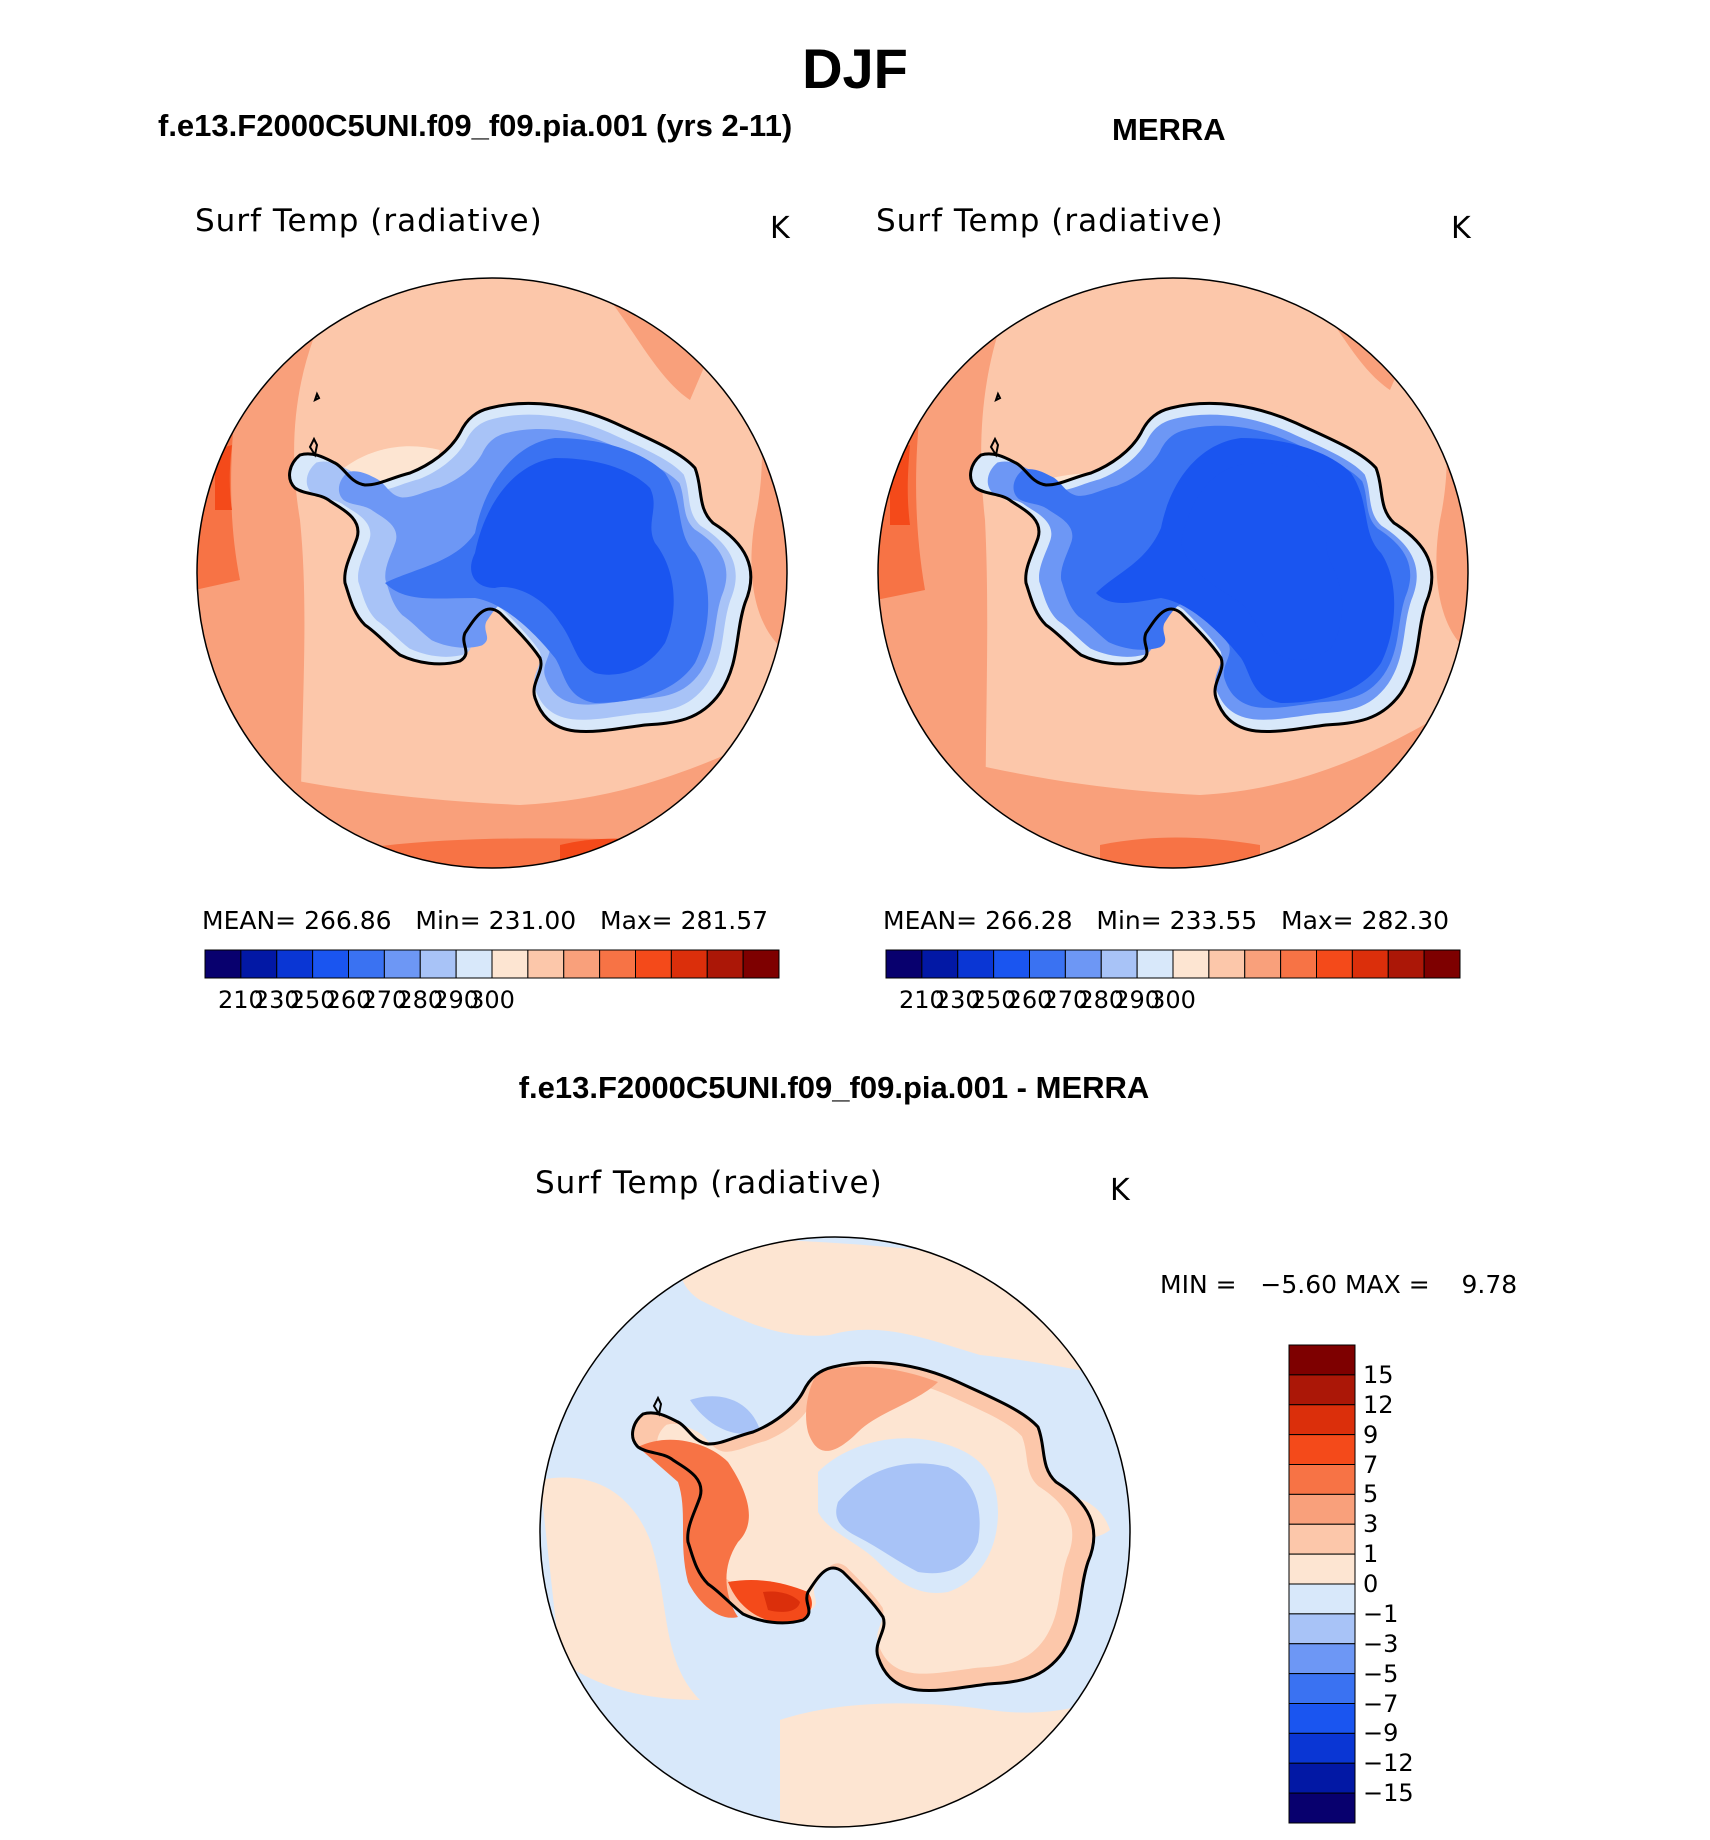  I want to click on diff-units: K, so click(1120, 1190).